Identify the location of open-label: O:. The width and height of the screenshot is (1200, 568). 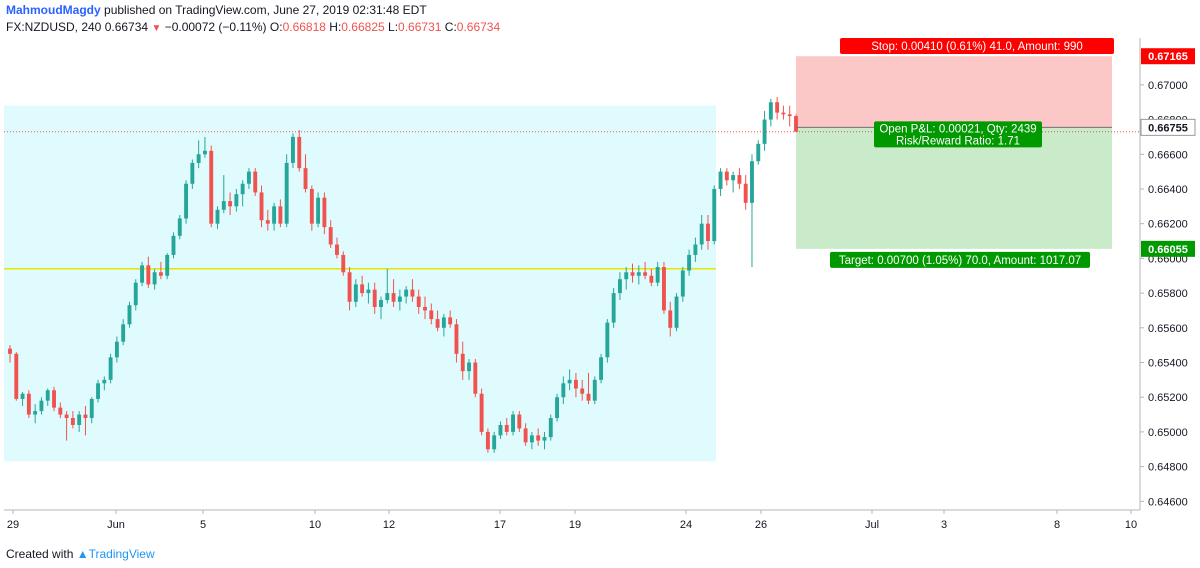
(276, 27).